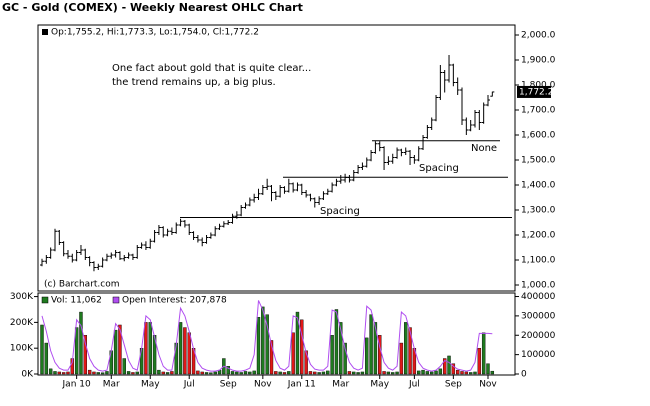  I want to click on open-interest-line, so click(267, 336).